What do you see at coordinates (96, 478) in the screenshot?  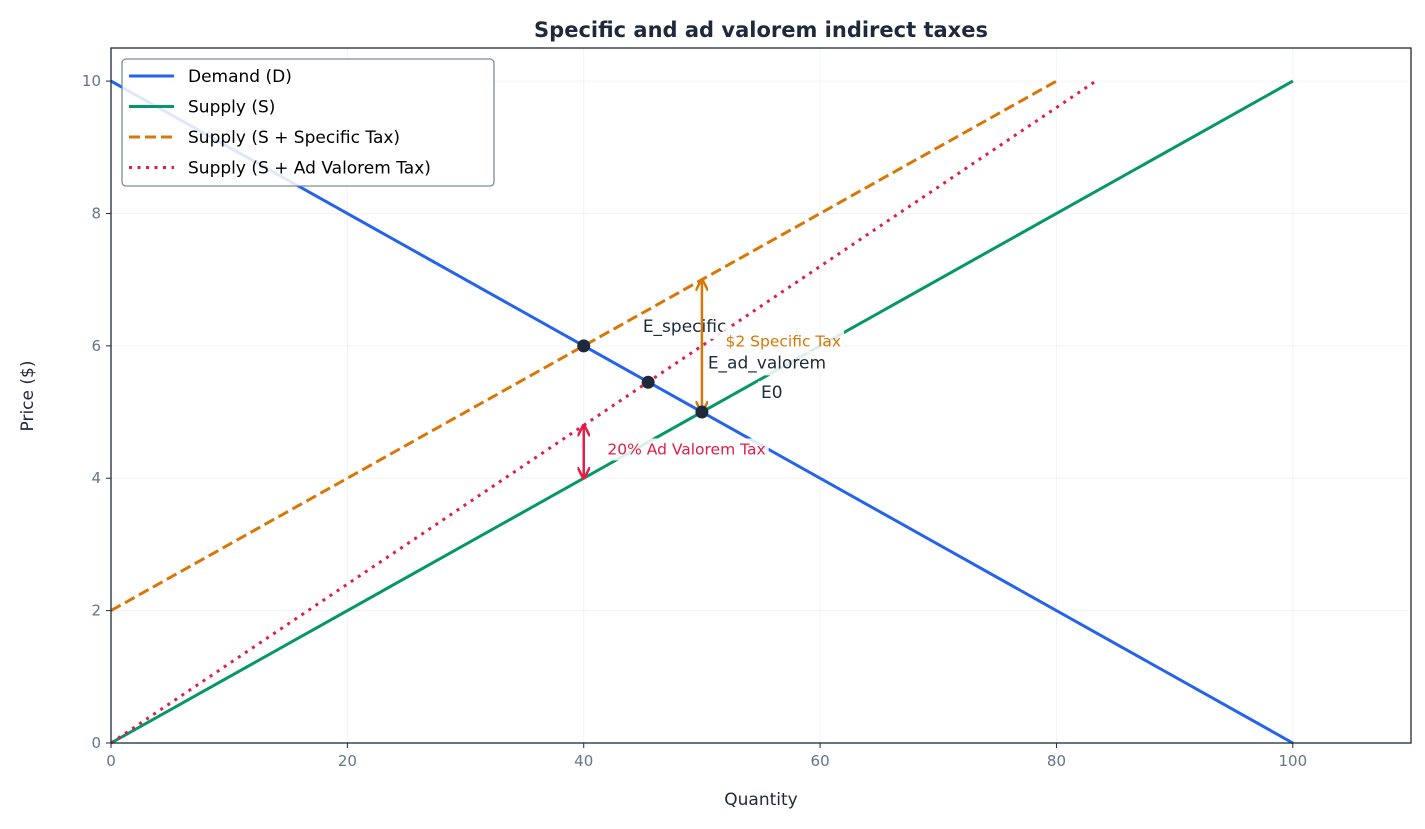 I see `y-tick-label: 4` at bounding box center [96, 478].